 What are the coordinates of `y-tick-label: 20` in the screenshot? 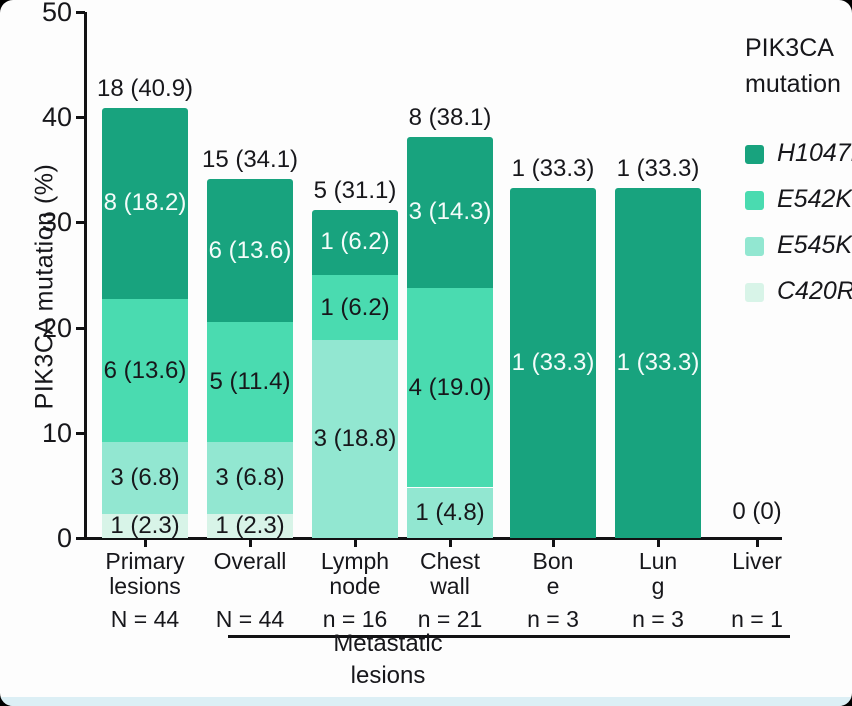 It's located at (56, 327).